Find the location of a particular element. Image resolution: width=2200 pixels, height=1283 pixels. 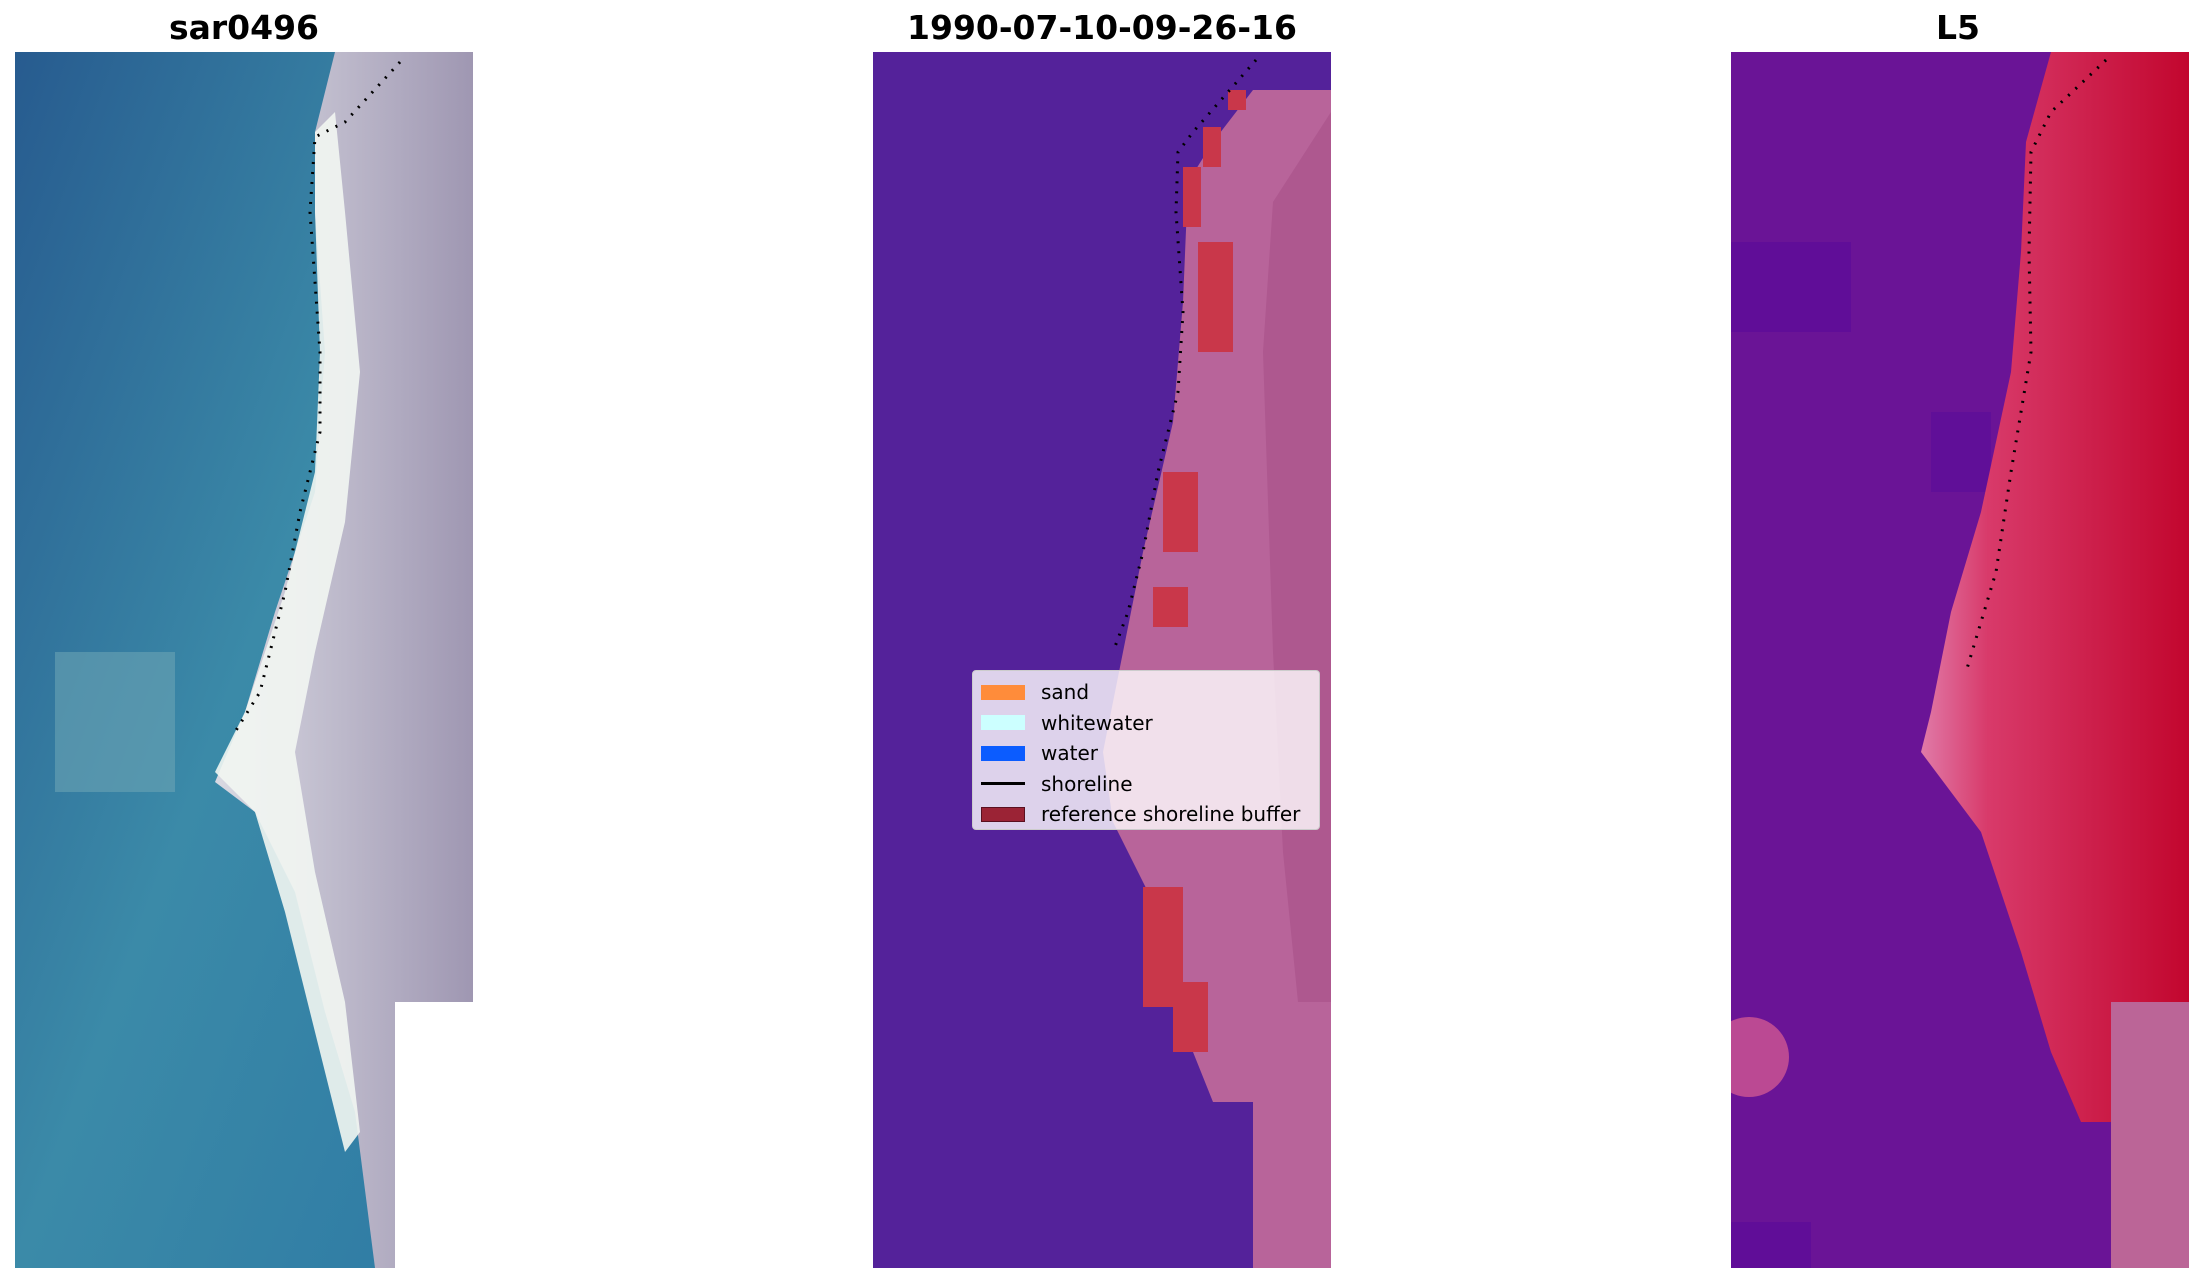

panel-title-rgb: sar0496 is located at coordinates (244, 27).